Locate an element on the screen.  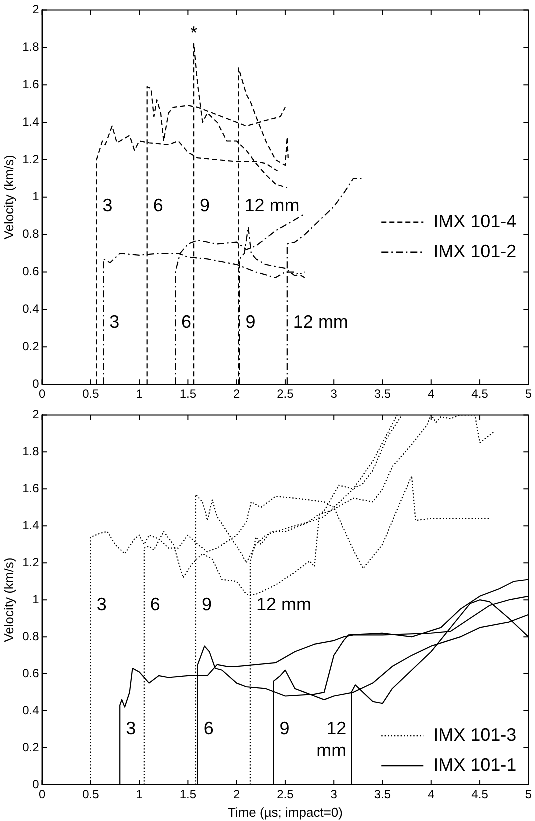
annotation: * is located at coordinates (194, 32).